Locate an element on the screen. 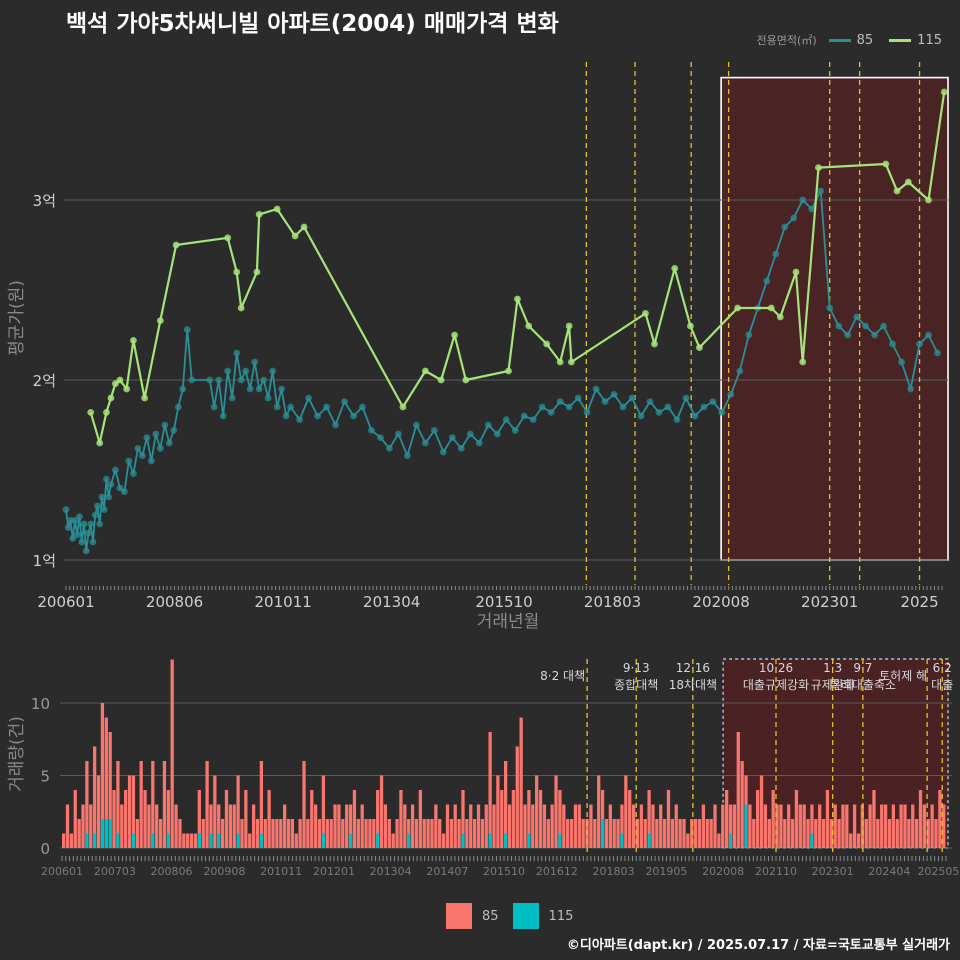 The height and width of the screenshot is (960, 960). bar-x-tick-label: 201905 is located at coordinates (666, 871).